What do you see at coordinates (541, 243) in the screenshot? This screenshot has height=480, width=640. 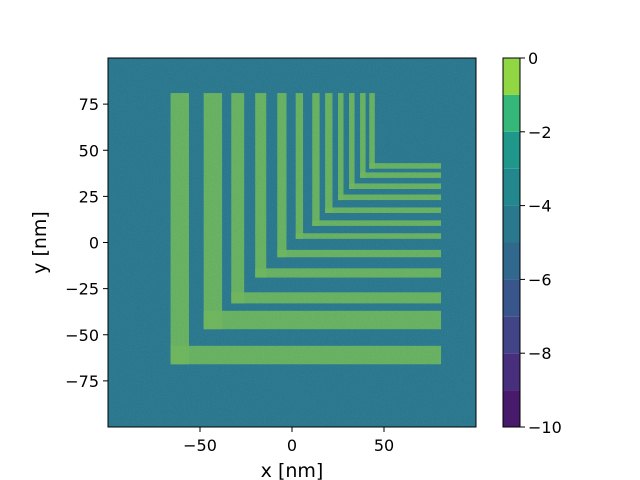 I see `colorbar-ticks: 0 −2 −4 −6 −8 −10` at bounding box center [541, 243].